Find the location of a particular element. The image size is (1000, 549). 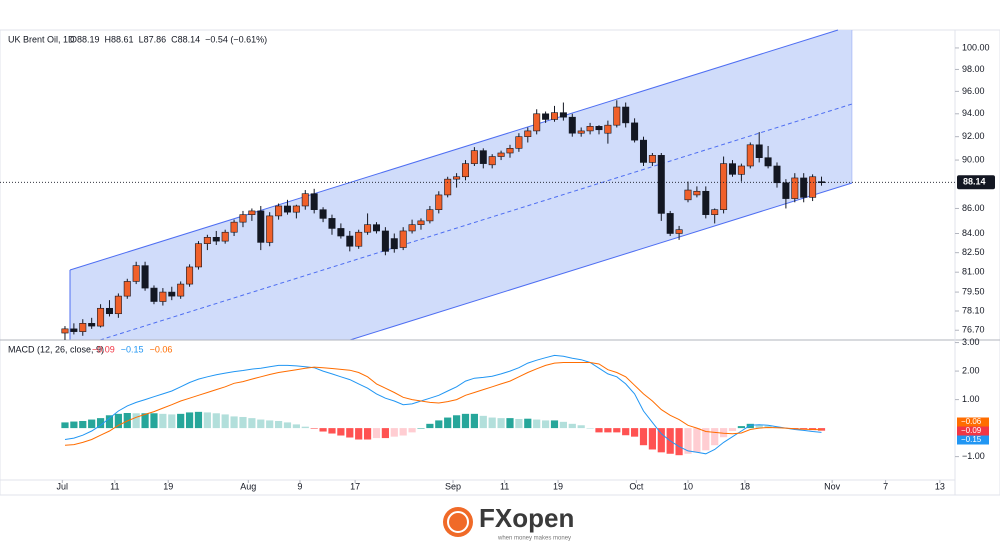

channel-lower is located at coordinates (601, 261).